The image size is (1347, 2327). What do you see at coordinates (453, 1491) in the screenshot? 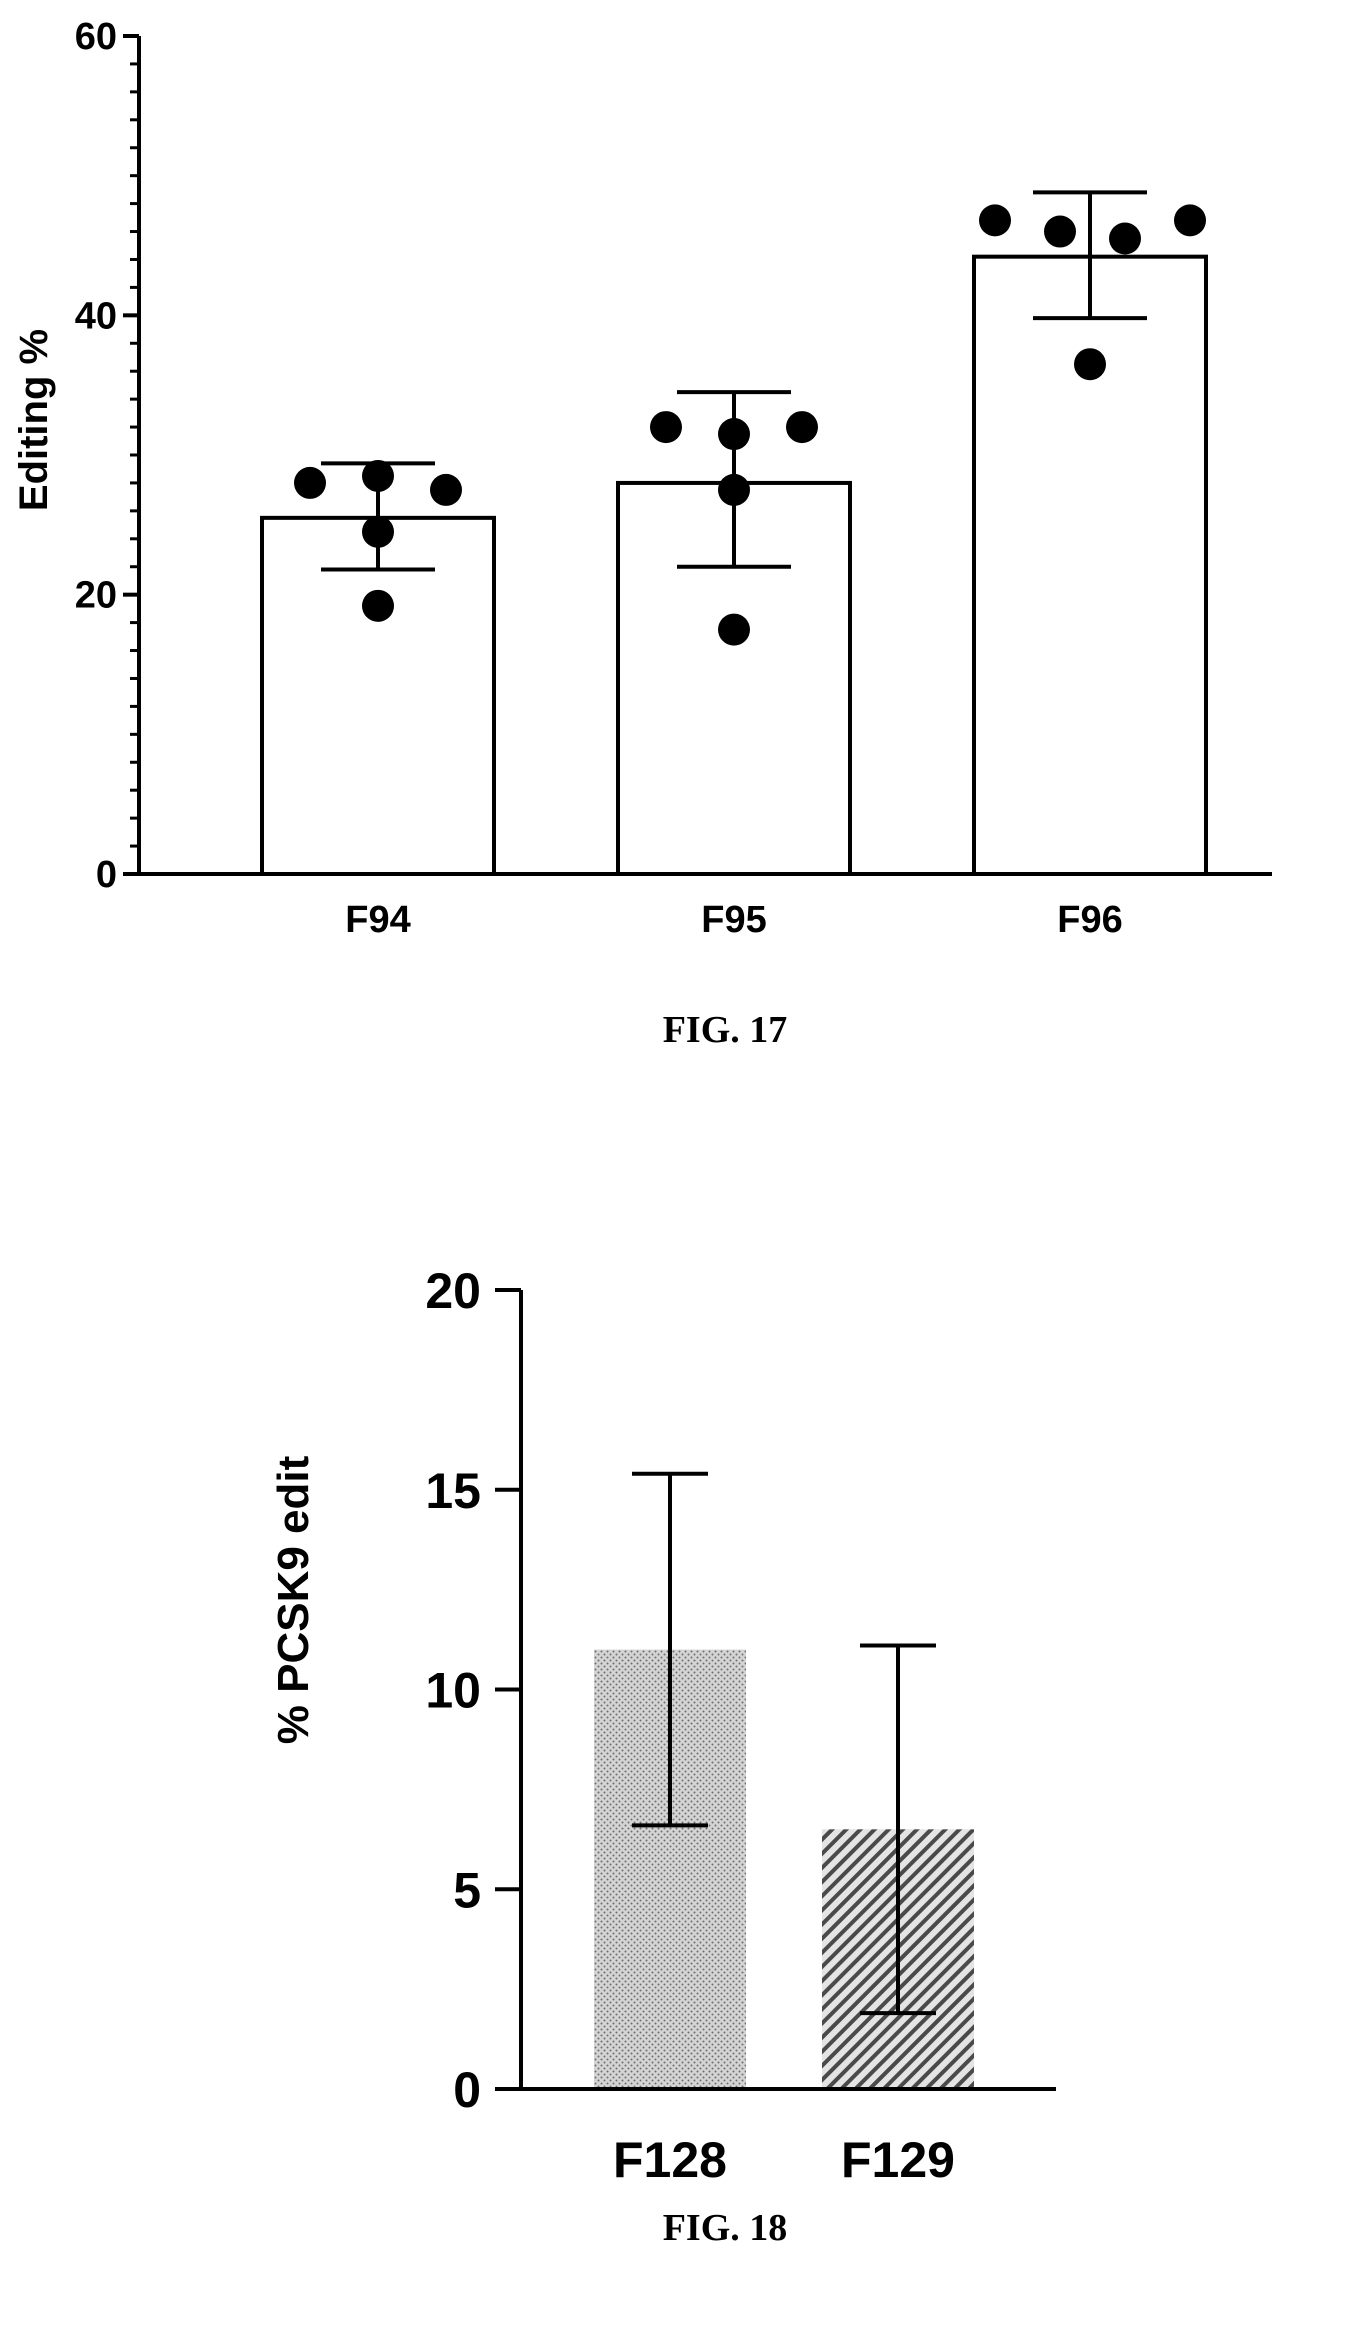
I see `y-tick-label: 15` at bounding box center [453, 1491].